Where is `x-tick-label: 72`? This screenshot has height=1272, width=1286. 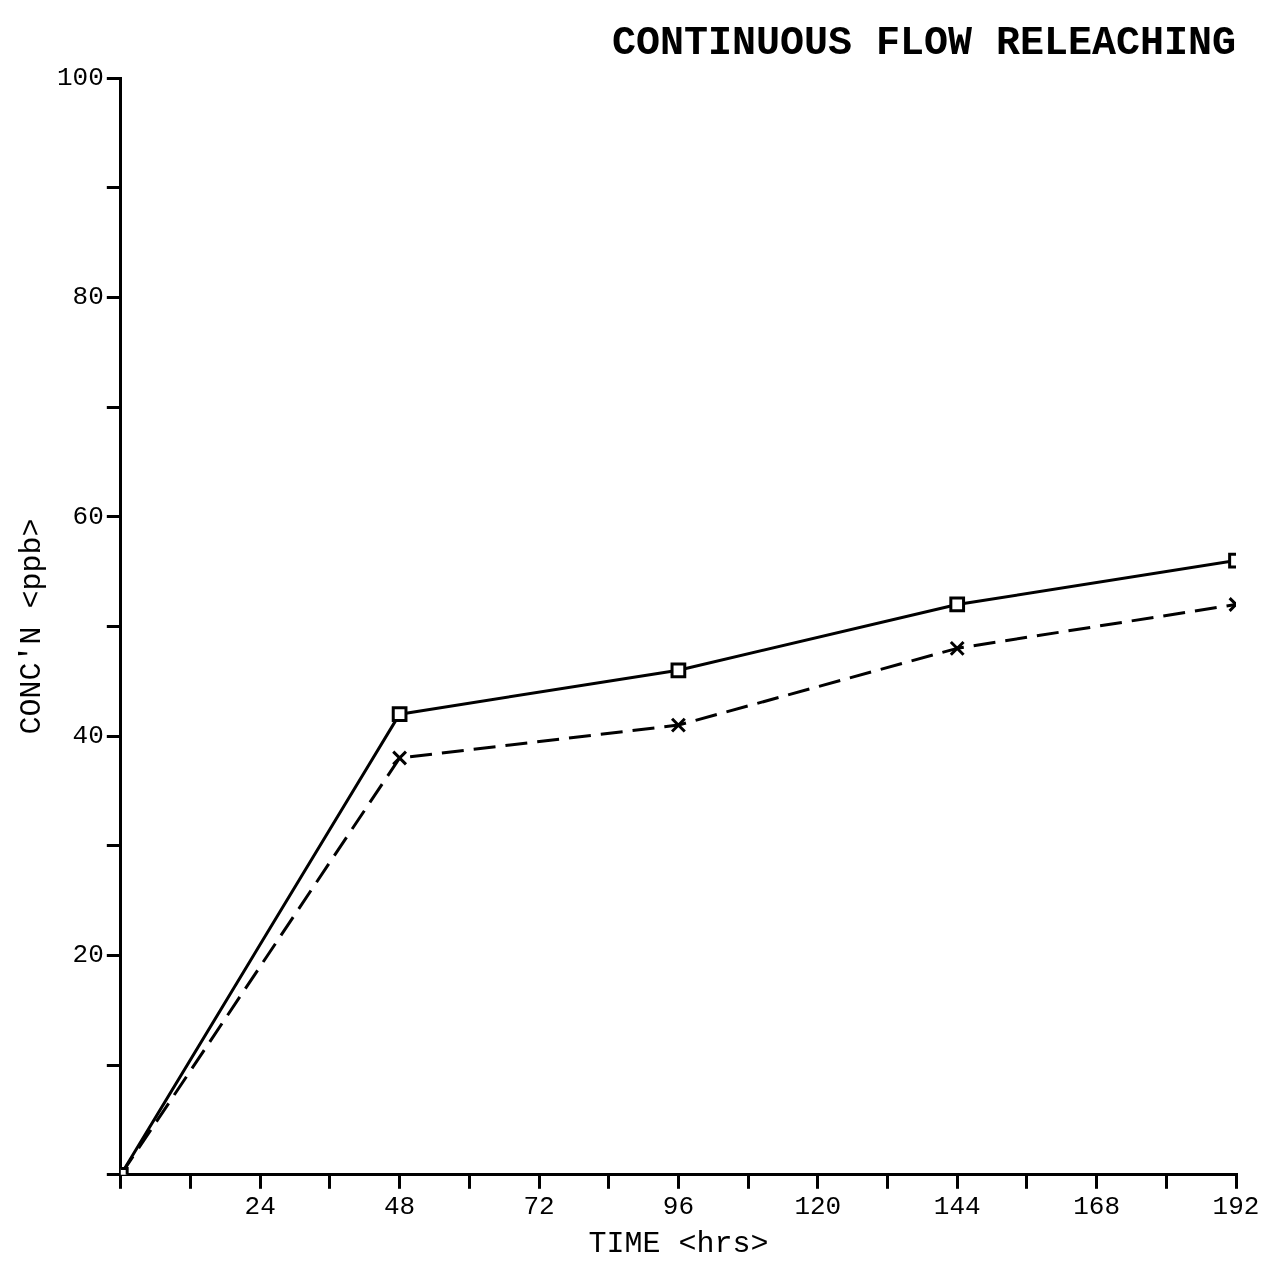 x-tick-label: 72 is located at coordinates (539, 1207).